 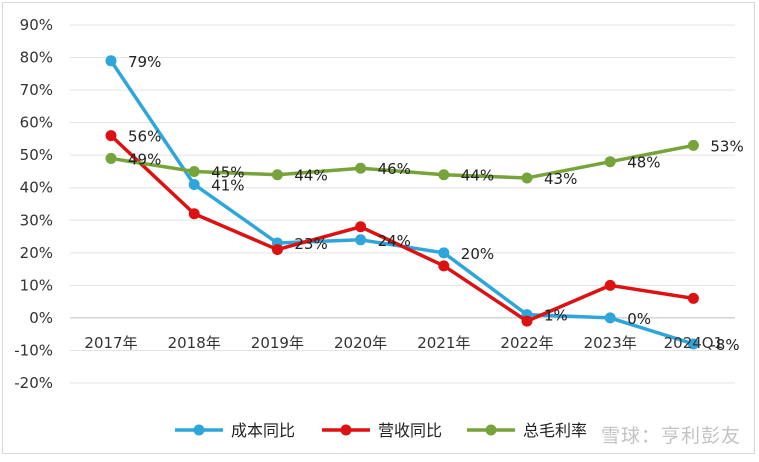 What do you see at coordinates (560, 179) in the screenshot?
I see `data-label: 43%` at bounding box center [560, 179].